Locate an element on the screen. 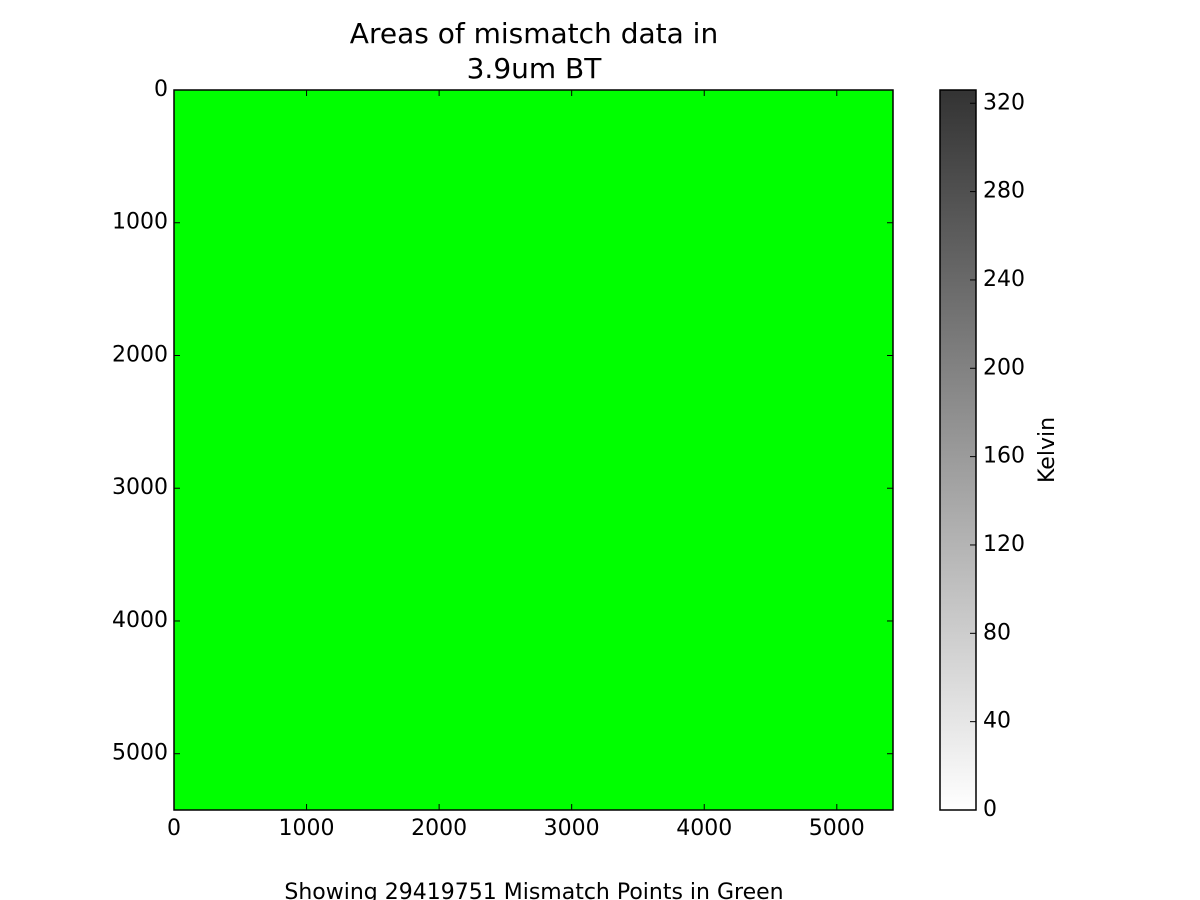 The height and width of the screenshot is (900, 1200). colorbar-tick-label: 280 is located at coordinates (1004, 191).